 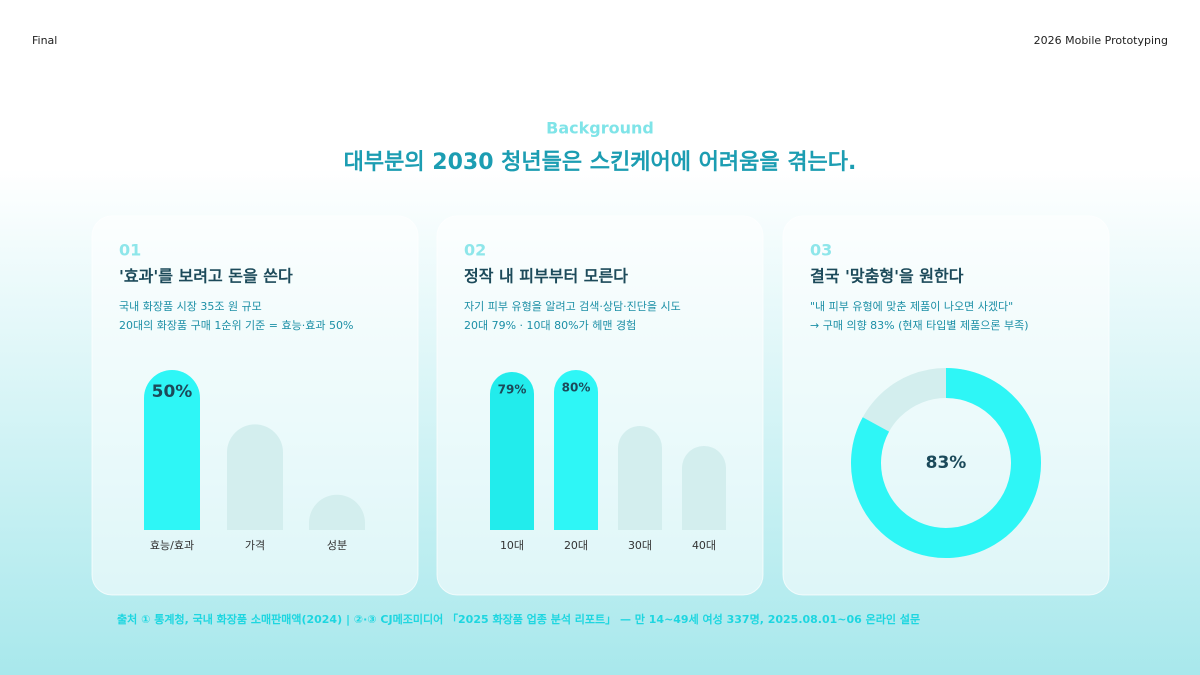 What do you see at coordinates (1101, 40) in the screenshot?
I see `header-right: 2026 Mobile Prototyping` at bounding box center [1101, 40].